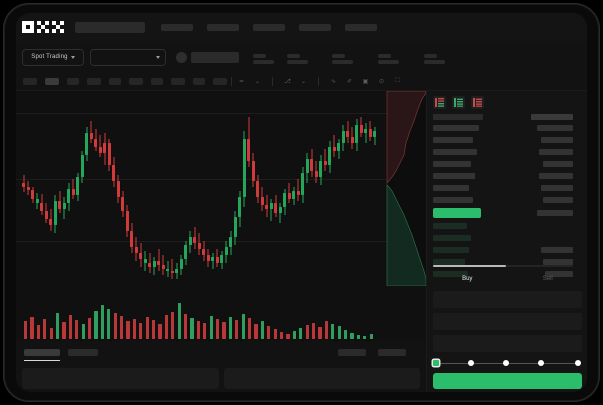 The width and height of the screenshot is (603, 405). I want to click on chart-type-chevron-icon: ⌄, so click(303, 82).